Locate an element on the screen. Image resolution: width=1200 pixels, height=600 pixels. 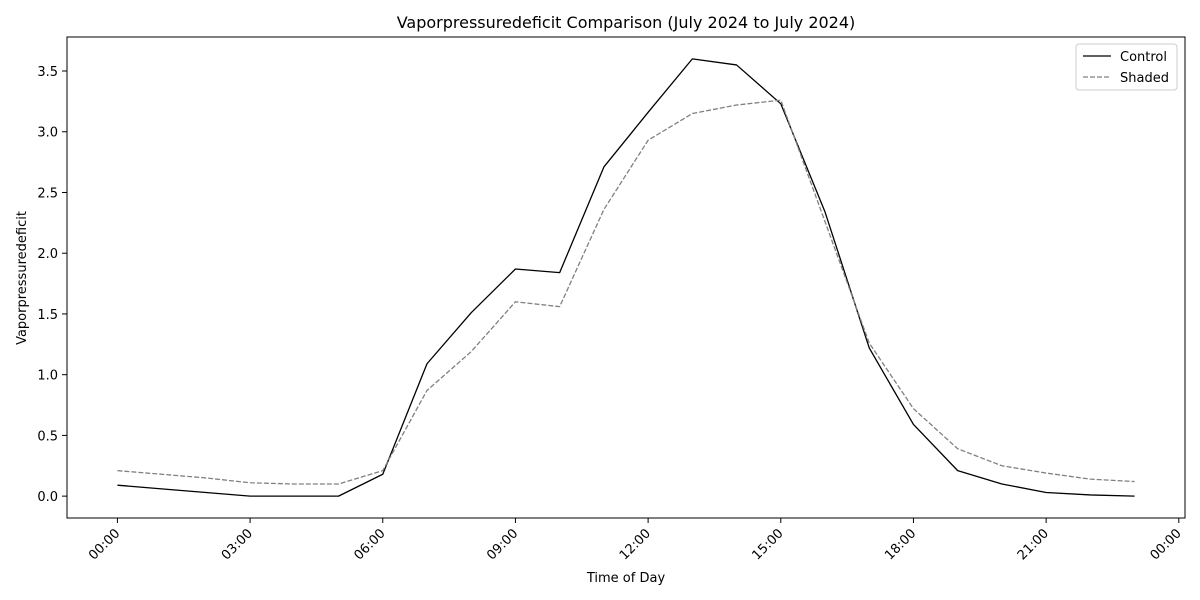
x-tick-label: 09:00 is located at coordinates (502, 544).